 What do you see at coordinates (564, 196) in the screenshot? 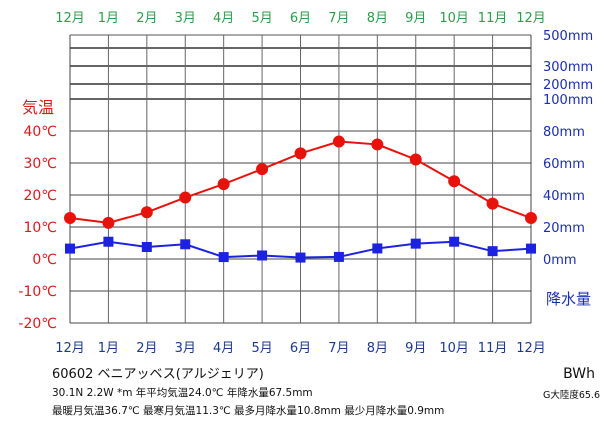
I see `precipitation-tick-label: 40mm` at bounding box center [564, 196].